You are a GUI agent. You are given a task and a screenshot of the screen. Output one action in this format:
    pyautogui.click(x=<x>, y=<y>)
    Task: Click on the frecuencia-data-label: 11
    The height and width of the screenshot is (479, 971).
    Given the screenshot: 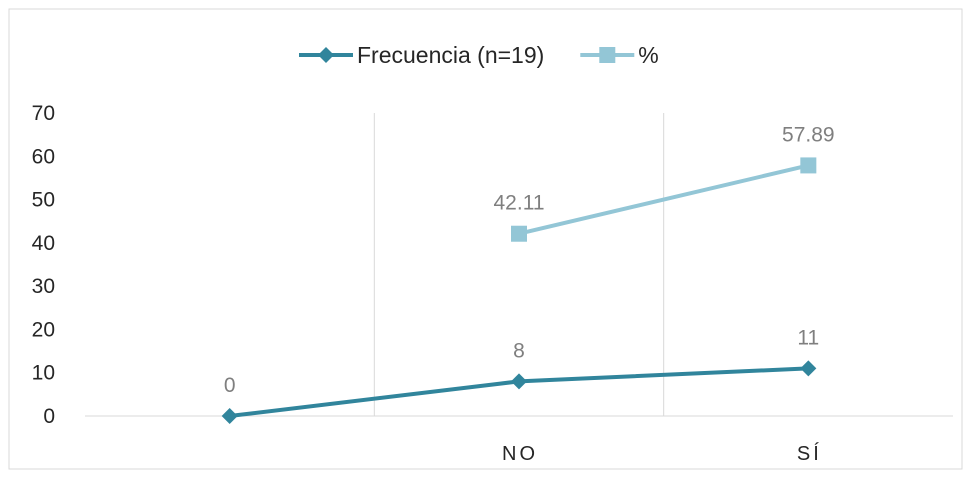 What is the action you would take?
    pyautogui.click(x=808, y=337)
    